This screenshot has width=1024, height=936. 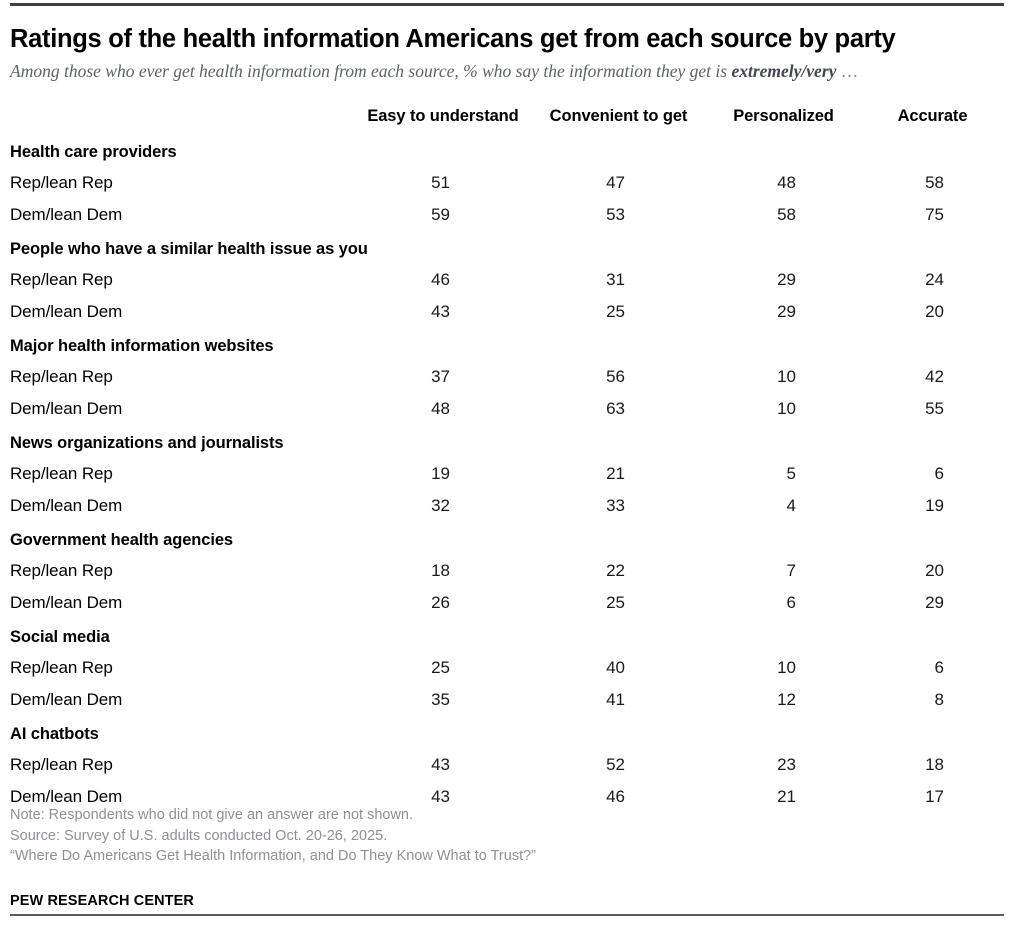 What do you see at coordinates (507, 215) in the screenshot?
I see `table-row: Dem/lean Dem 59 53 58 75` at bounding box center [507, 215].